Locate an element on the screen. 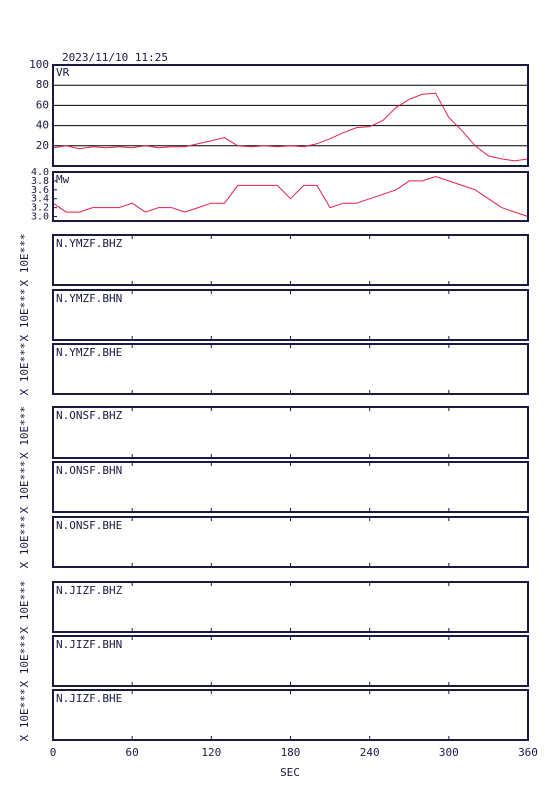  x-tick-label: 300 is located at coordinates (449, 752).